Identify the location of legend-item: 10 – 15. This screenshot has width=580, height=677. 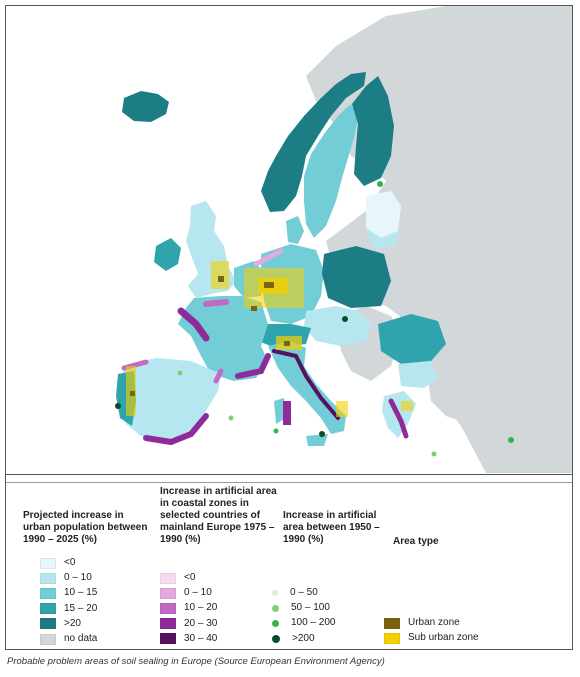
(68, 593).